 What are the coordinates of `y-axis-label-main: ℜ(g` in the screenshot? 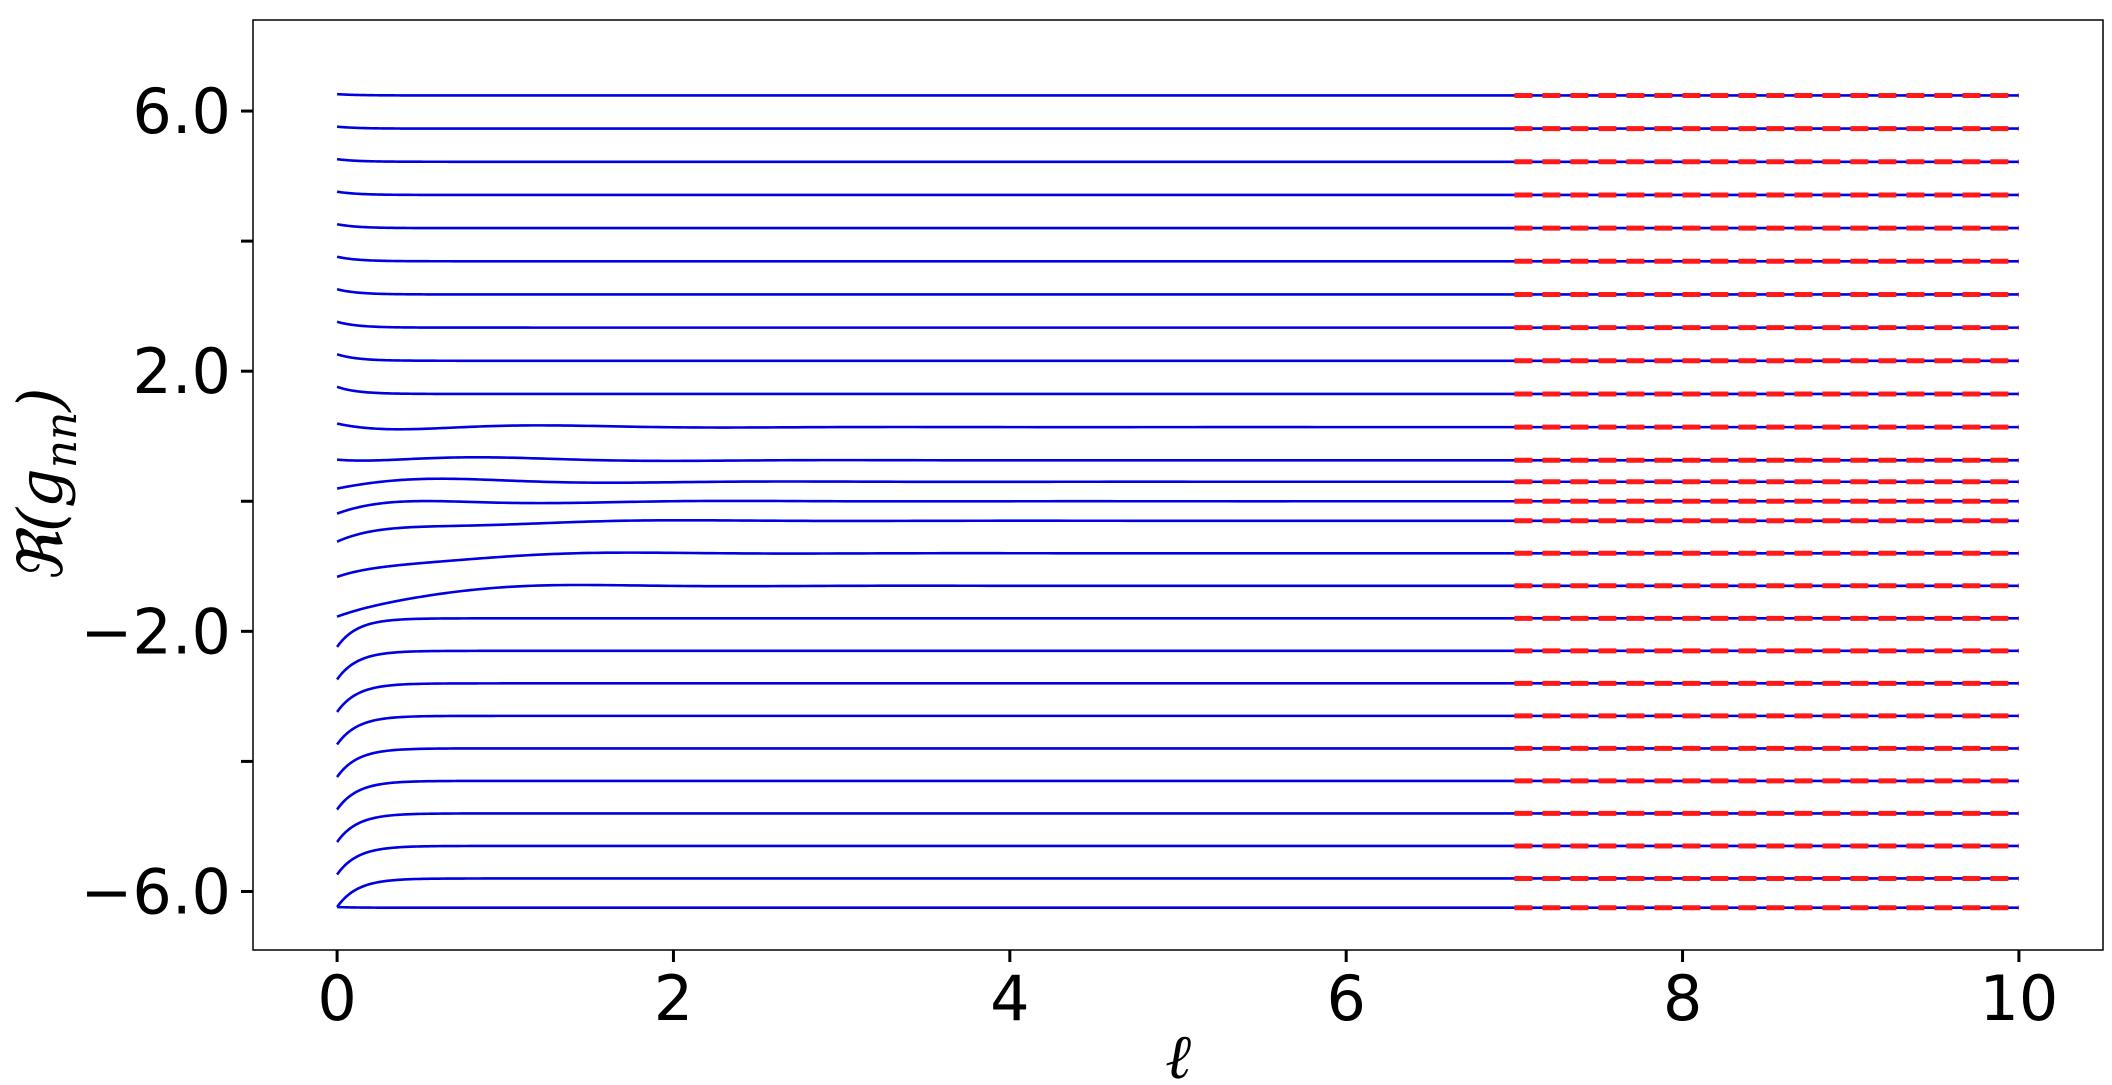 It's located at (40, 525).